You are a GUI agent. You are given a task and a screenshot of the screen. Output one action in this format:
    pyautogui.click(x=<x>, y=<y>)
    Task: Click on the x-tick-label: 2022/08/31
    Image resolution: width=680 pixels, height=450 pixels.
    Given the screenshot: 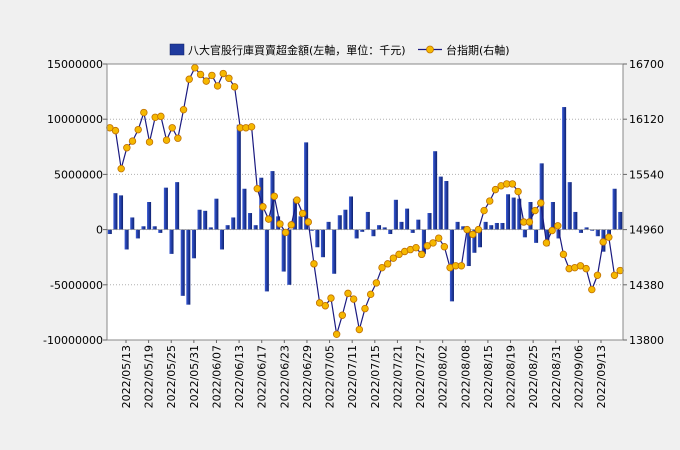 What is the action you would take?
    pyautogui.click(x=556, y=376)
    